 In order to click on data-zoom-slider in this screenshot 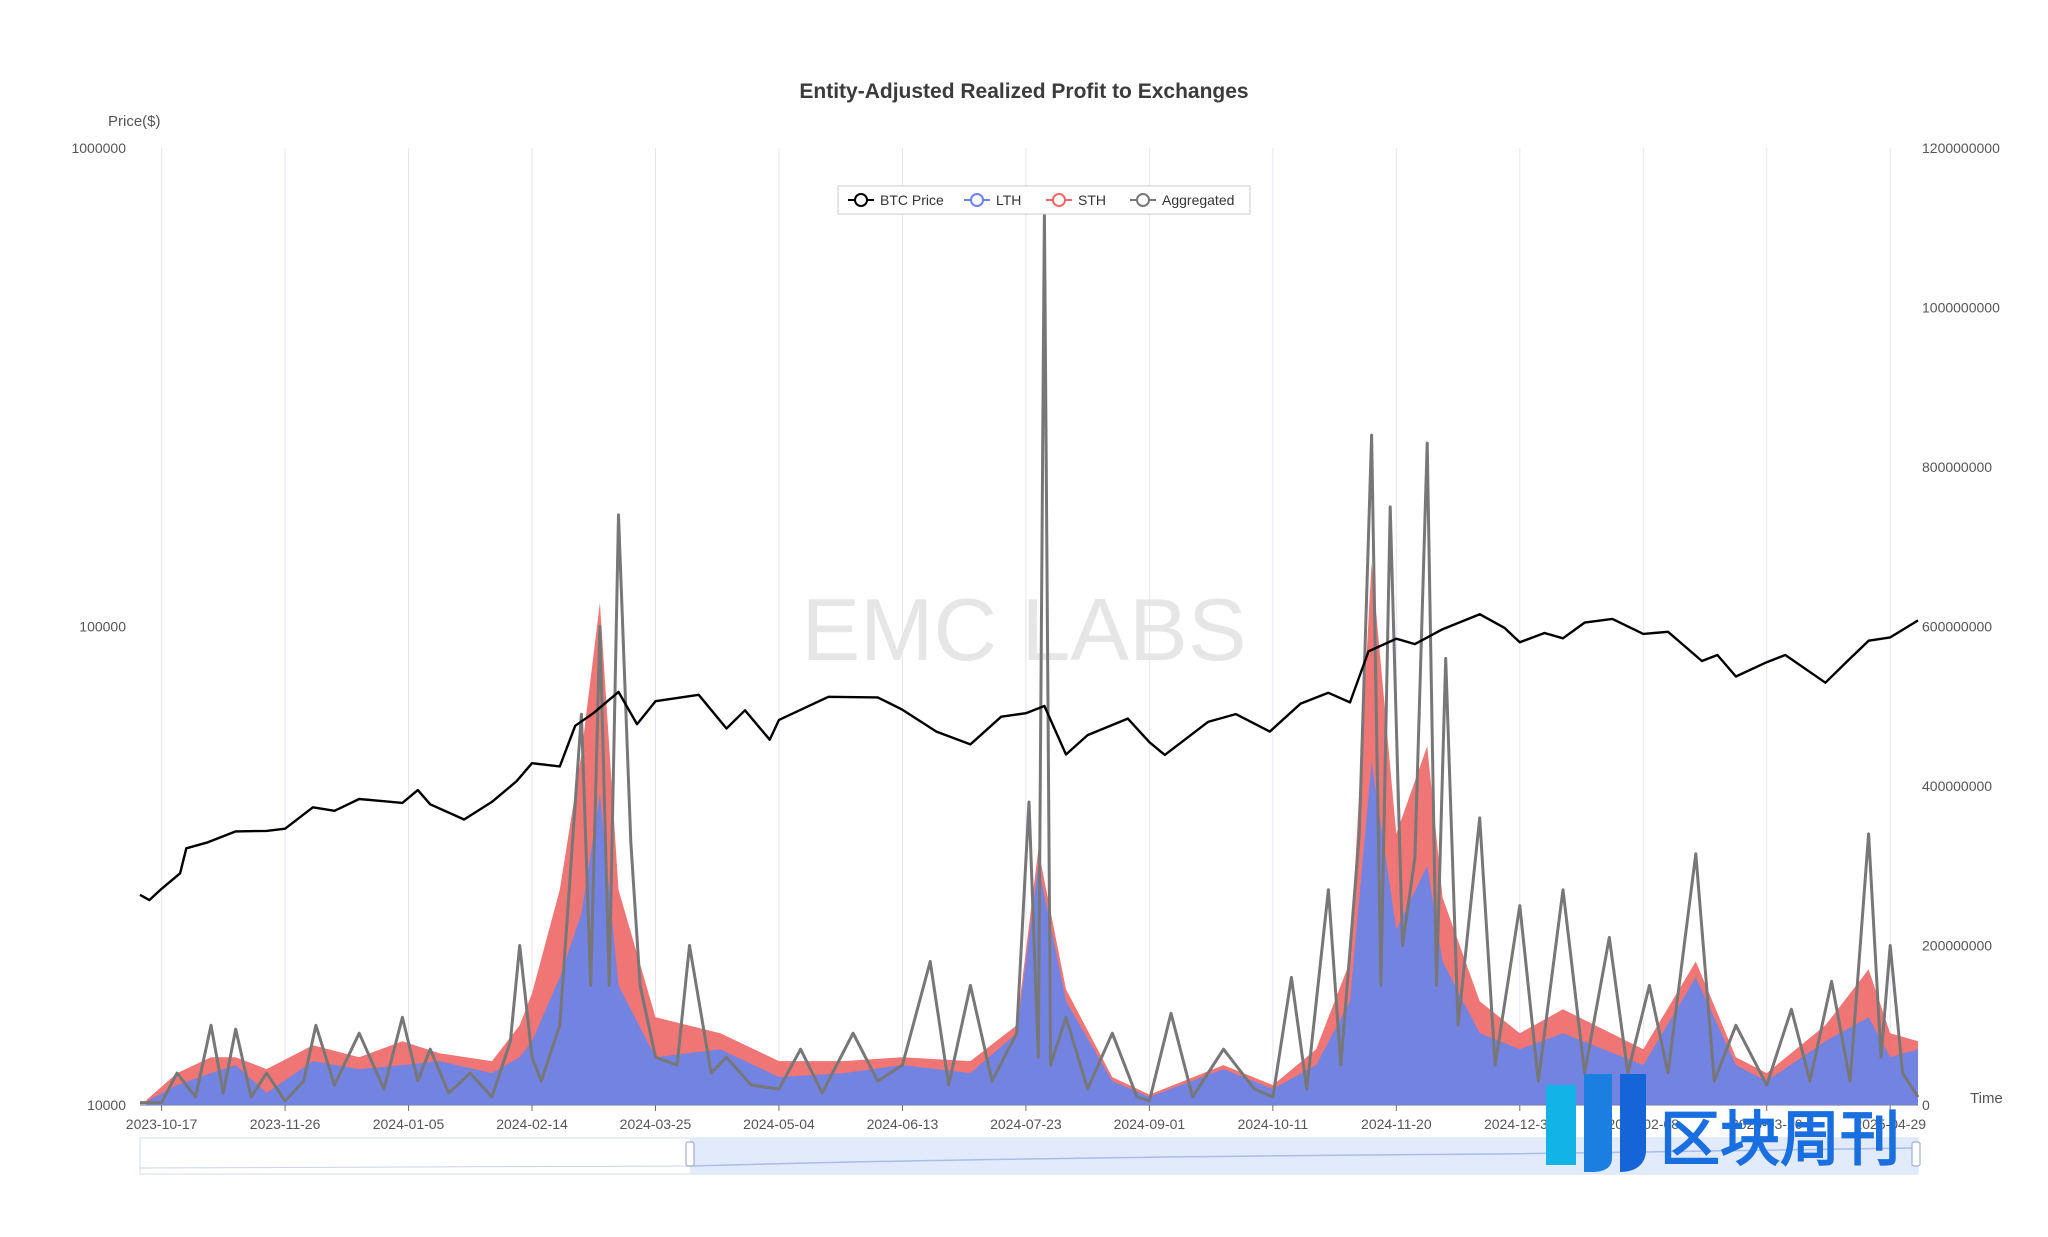, I will do `click(1030, 1156)`.